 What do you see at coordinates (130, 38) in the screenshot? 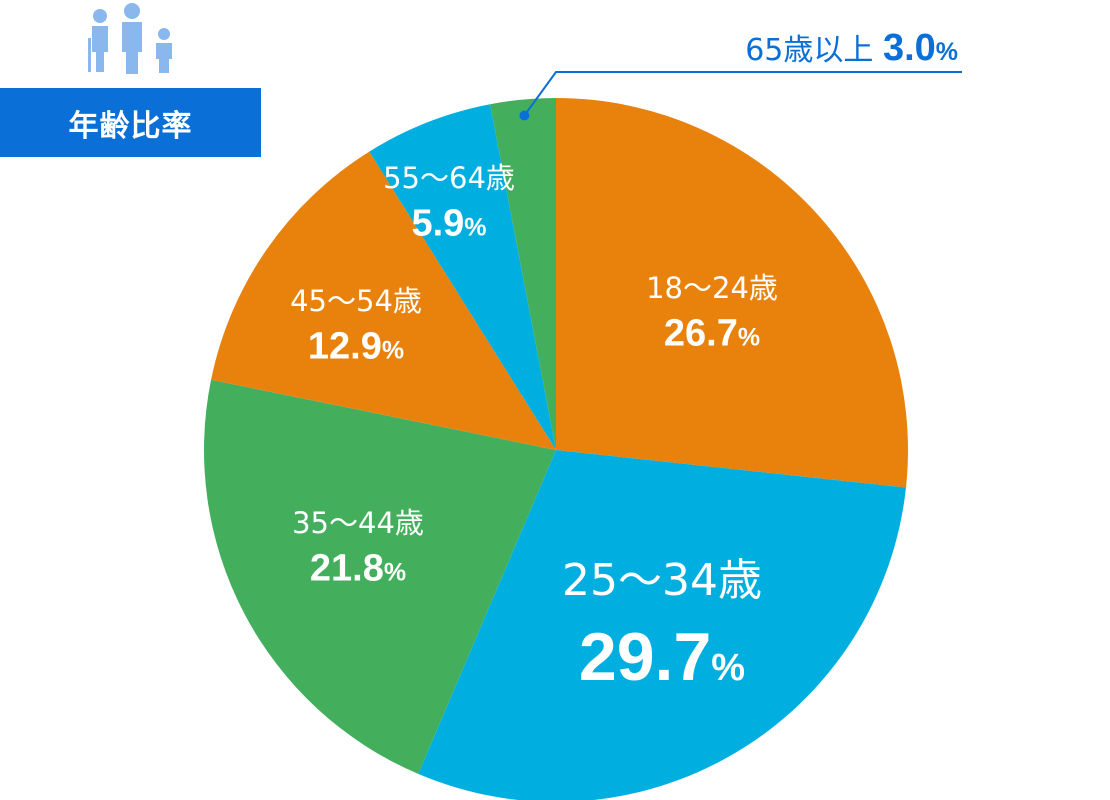
I see `people-family-icon` at bounding box center [130, 38].